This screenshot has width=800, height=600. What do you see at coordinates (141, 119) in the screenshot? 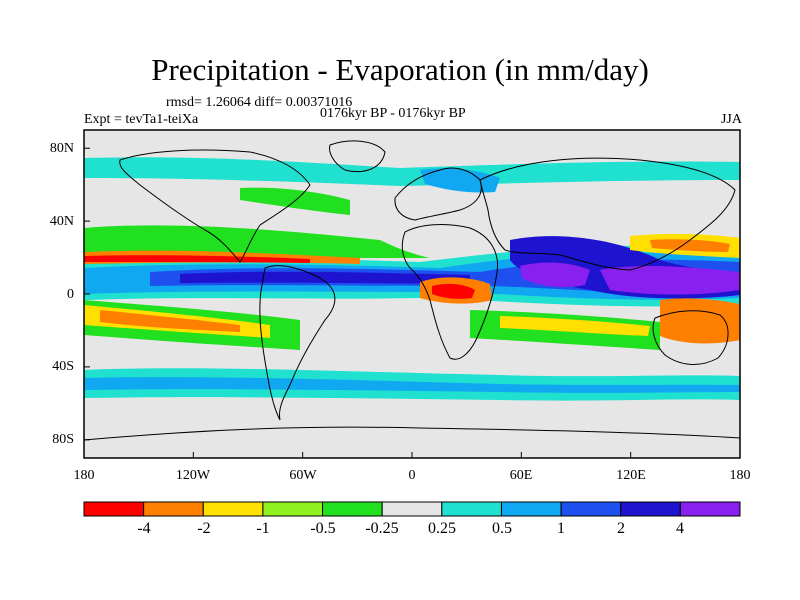
I see `experiment-label: Expt = tevTa1-teiXa` at bounding box center [141, 119].